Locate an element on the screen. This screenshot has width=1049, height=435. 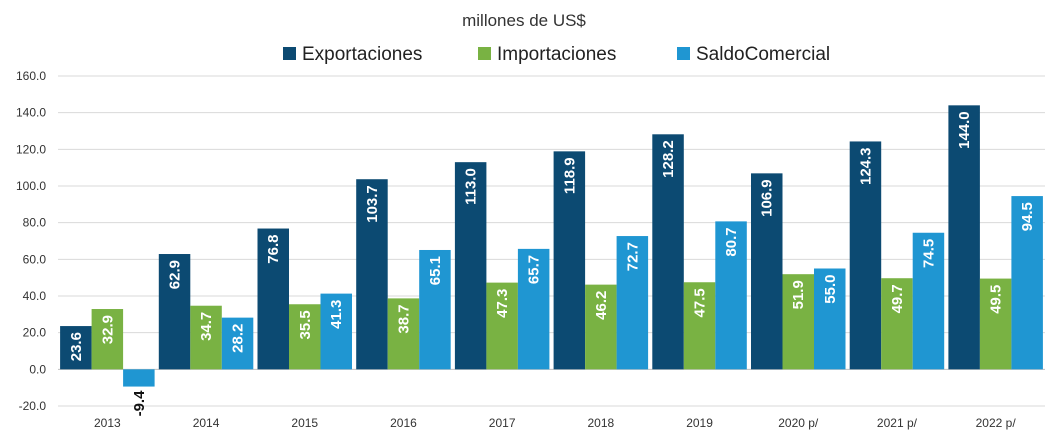
bar-value-label-2-9: 94.5 is located at coordinates (1027, 216).